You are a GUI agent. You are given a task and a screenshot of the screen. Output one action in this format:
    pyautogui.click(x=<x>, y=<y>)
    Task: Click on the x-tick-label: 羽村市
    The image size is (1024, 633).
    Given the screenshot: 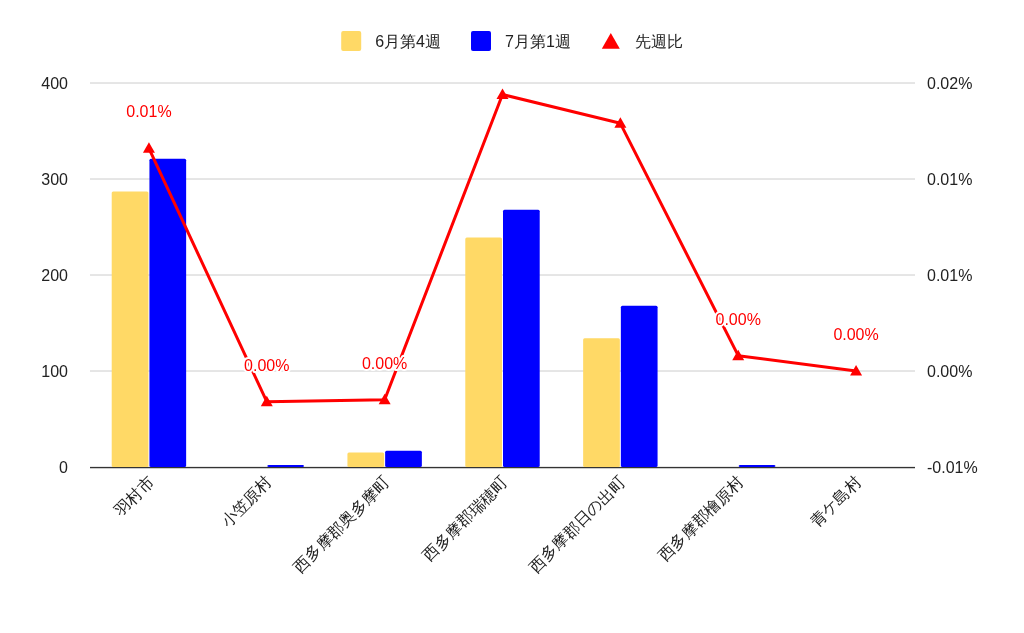 What is the action you would take?
    pyautogui.click(x=134, y=496)
    